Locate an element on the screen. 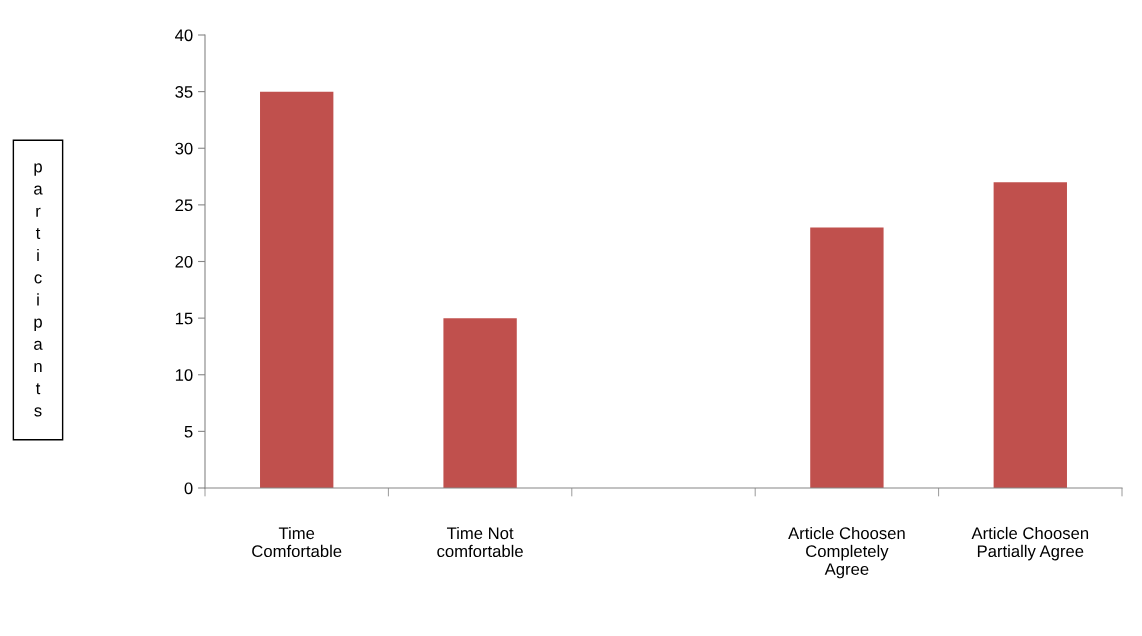 The image size is (1142, 636). x-tick-label: Time Not comfortable is located at coordinates (480, 542).